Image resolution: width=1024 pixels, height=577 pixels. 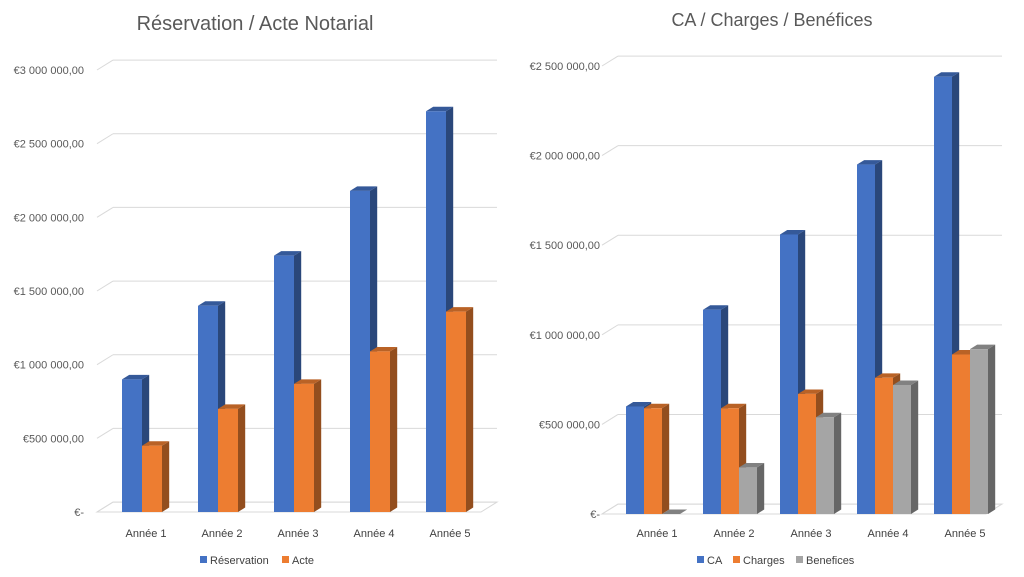 What do you see at coordinates (239, 561) in the screenshot?
I see `legend-label-reservation: Réservation` at bounding box center [239, 561].